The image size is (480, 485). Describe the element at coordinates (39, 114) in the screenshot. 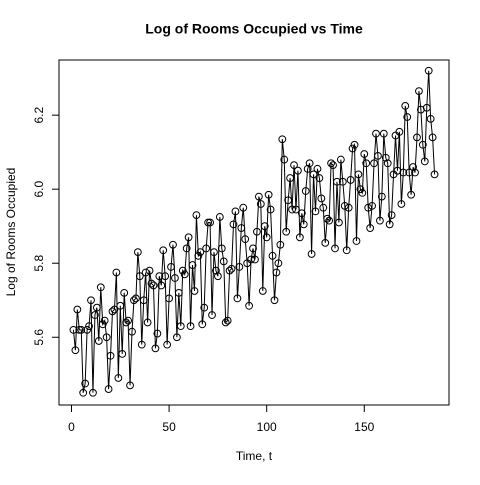

I see `y-tick-label: 6.2` at that location.